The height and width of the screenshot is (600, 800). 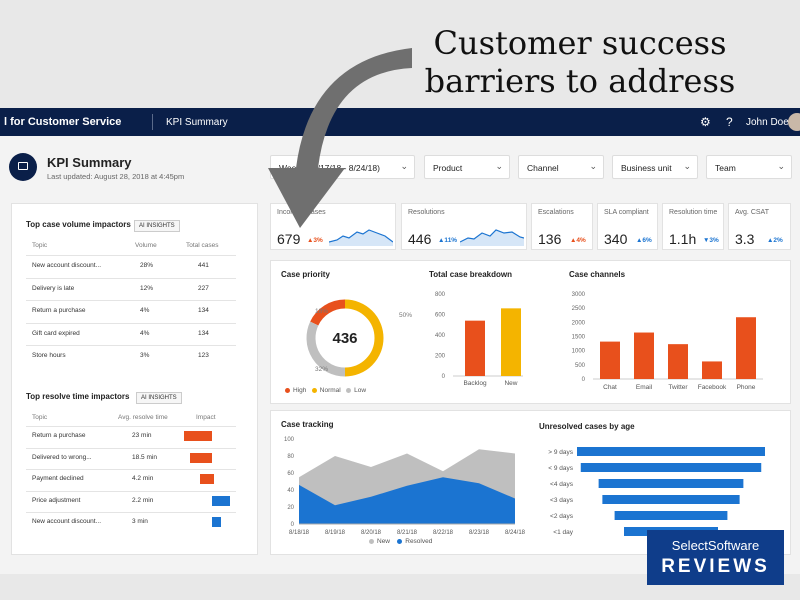 What do you see at coordinates (290, 474) in the screenshot?
I see `y-tick-label: 60` at bounding box center [290, 474].